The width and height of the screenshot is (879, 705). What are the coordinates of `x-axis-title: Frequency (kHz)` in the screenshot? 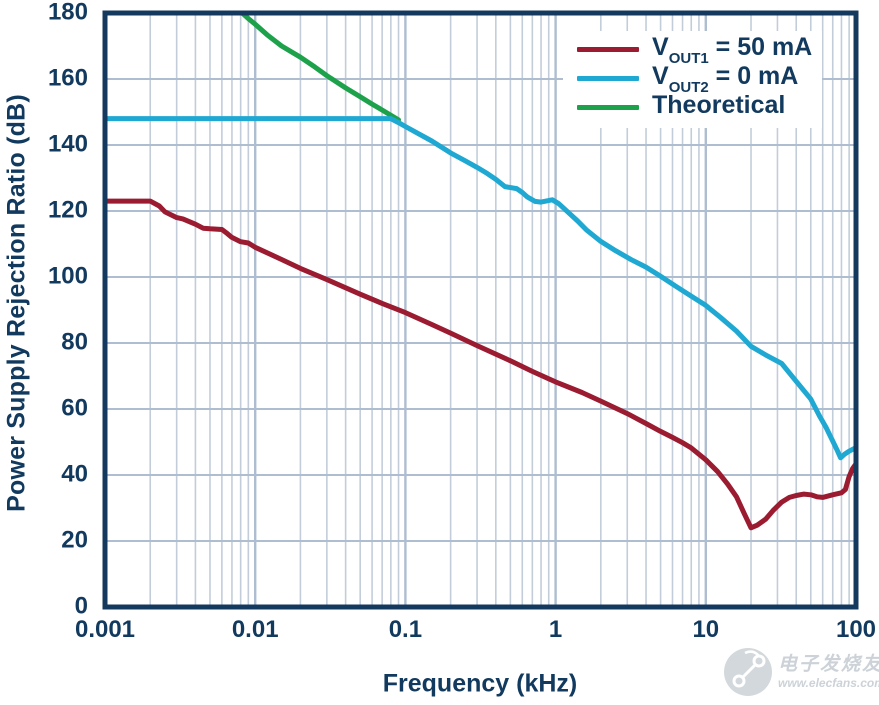 It's located at (480, 683).